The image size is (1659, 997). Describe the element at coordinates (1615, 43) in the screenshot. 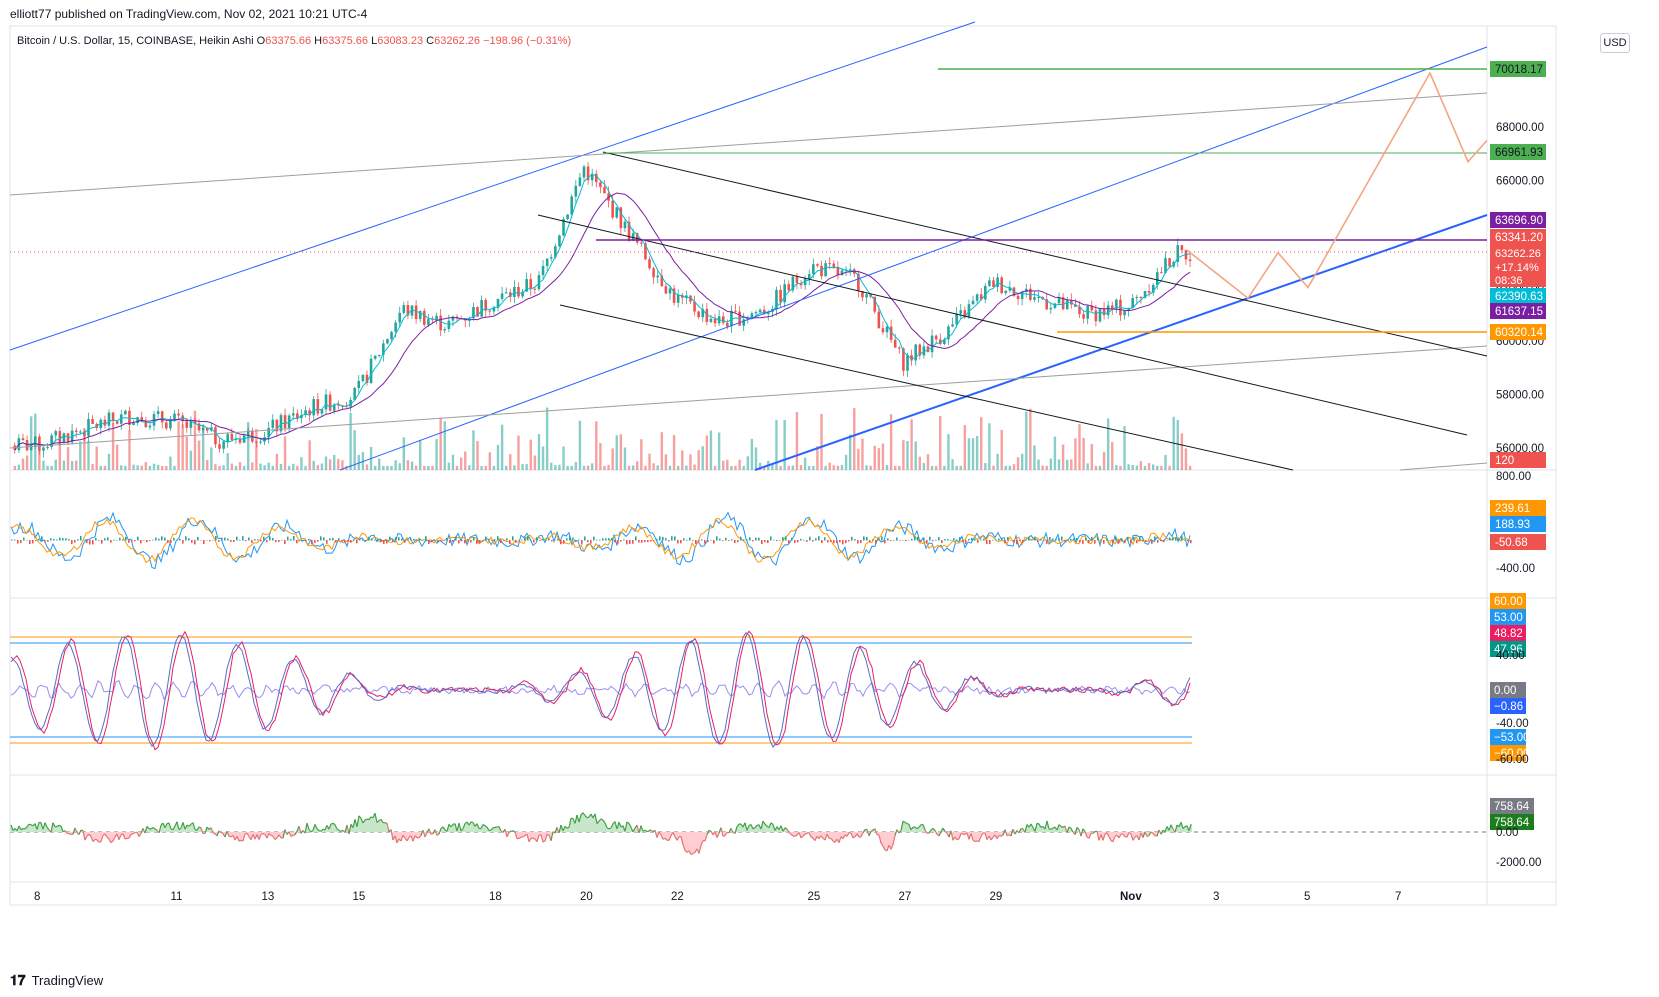

I see `currency-button: USD` at that location.